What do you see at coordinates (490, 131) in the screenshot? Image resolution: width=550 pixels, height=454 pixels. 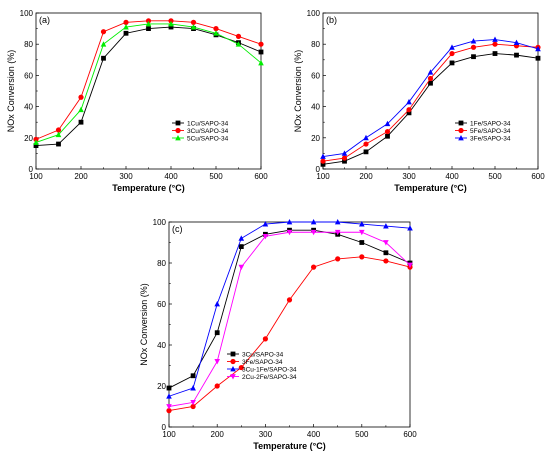 I see `legend-entry: 5Fe/SAPO-34` at bounding box center [490, 131].